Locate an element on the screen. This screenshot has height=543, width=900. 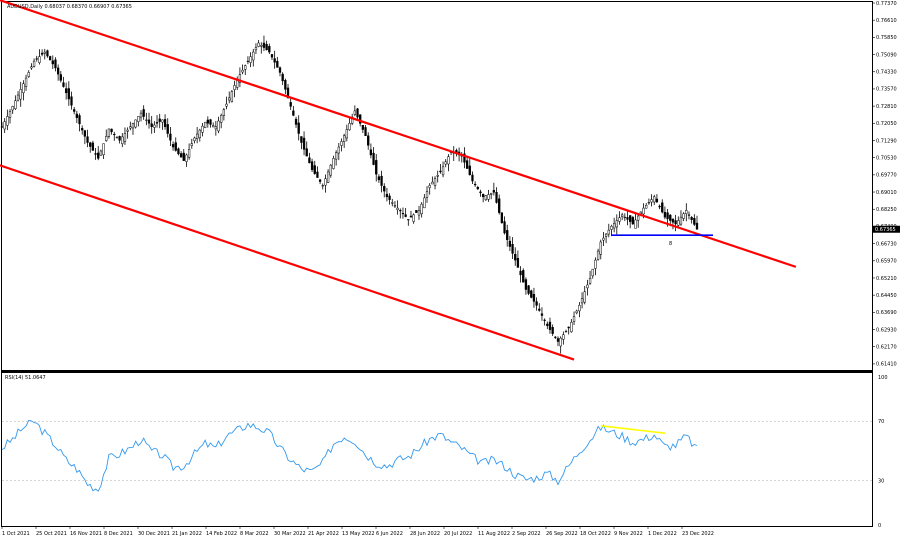
rsi-line is located at coordinates (349, 455).